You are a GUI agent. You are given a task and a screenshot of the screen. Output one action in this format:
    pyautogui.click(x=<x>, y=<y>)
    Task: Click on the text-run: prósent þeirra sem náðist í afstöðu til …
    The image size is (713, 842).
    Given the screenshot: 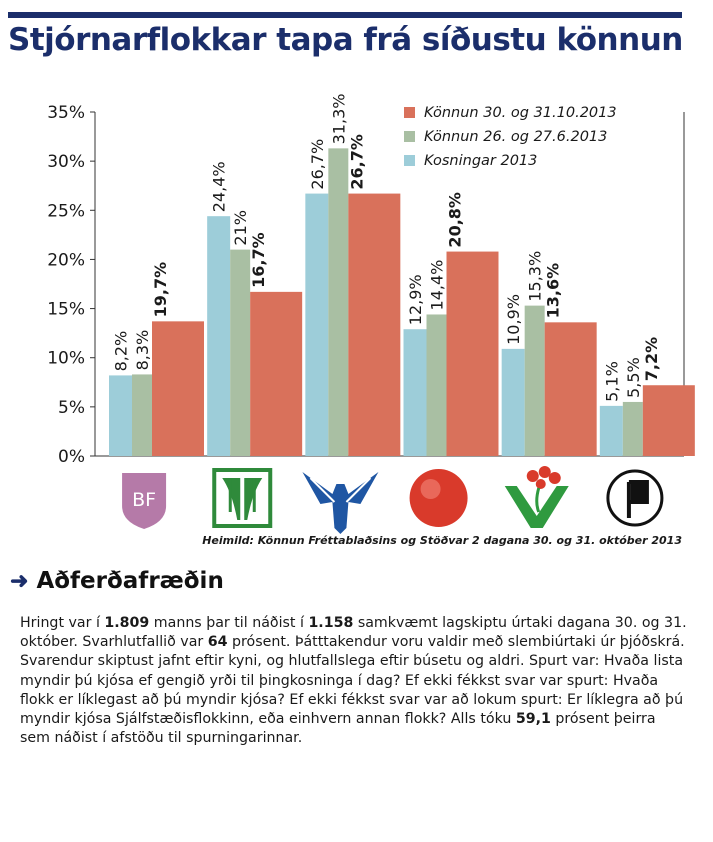 What is the action you would take?
    pyautogui.click(x=338, y=729)
    